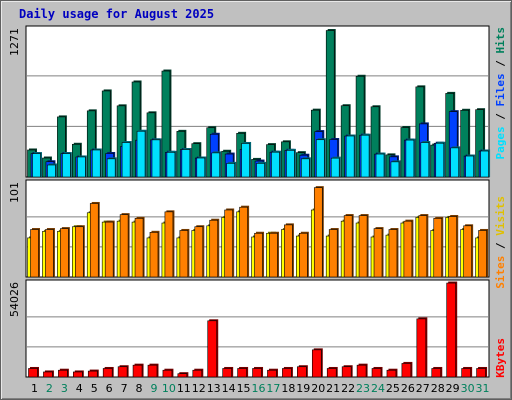 This screenshot has width=512, height=400. What do you see at coordinates (14, 299) in the screenshot?
I see `y-max-kbytes: 54026` at bounding box center [14, 299].